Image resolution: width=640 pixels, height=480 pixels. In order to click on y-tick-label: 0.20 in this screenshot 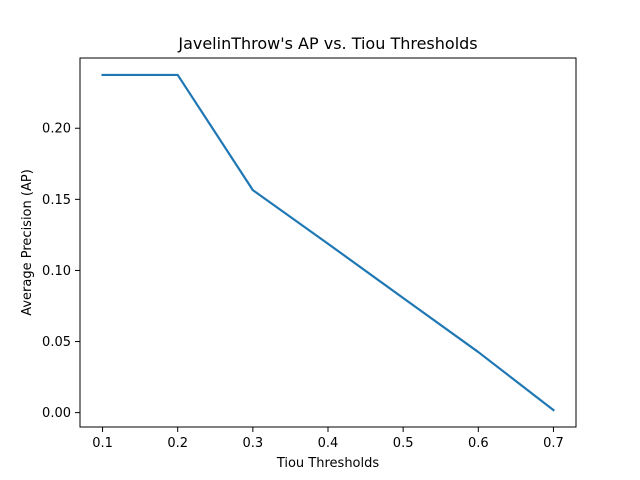, I will do `click(56, 129)`.